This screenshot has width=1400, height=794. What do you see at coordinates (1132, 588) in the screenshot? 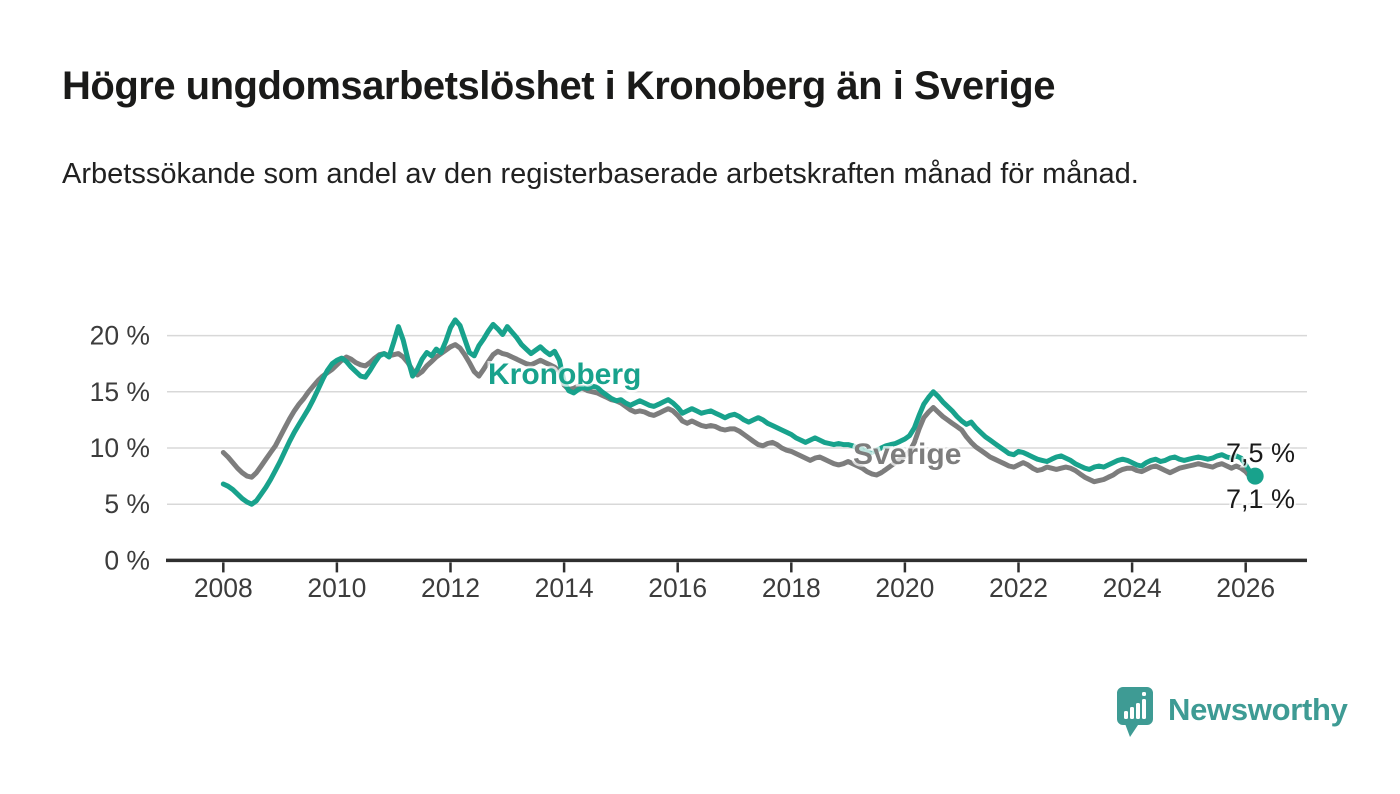
I see `x-axis-label-2024: 2024` at bounding box center [1132, 588].